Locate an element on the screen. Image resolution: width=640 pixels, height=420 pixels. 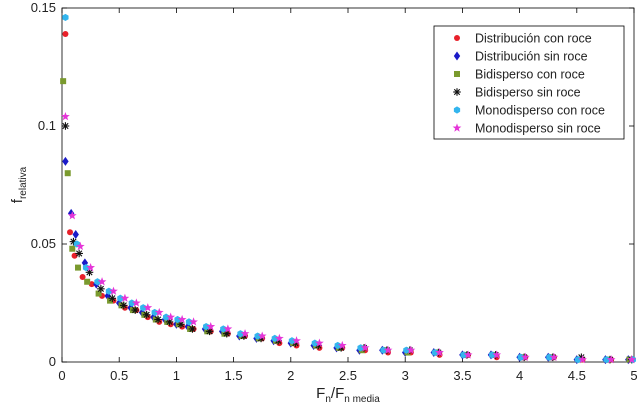
x-axis-label: Fn/Fn media is located at coordinates (348, 395).